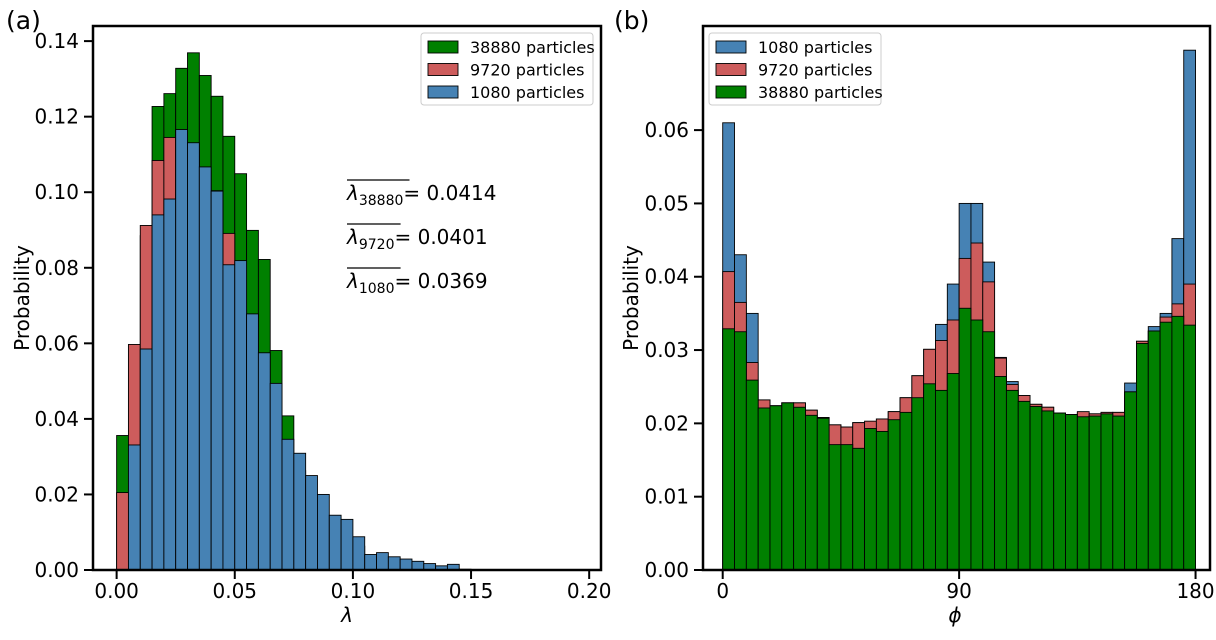  Describe the element at coordinates (1195, 591) in the screenshot. I see `x-tick-label: 180` at that location.